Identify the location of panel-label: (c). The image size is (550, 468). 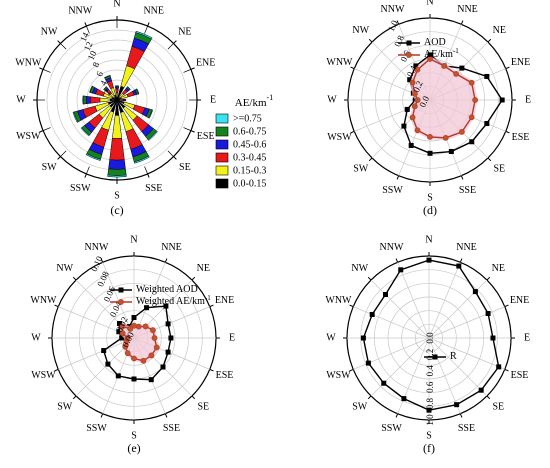
(116, 210).